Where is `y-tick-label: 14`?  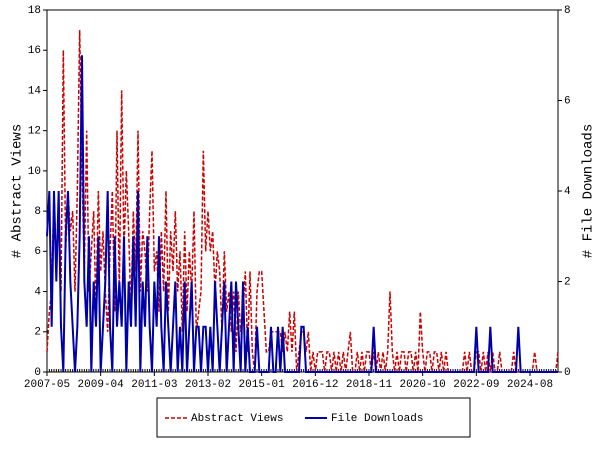
y-tick-label: 14 is located at coordinates (35, 91).